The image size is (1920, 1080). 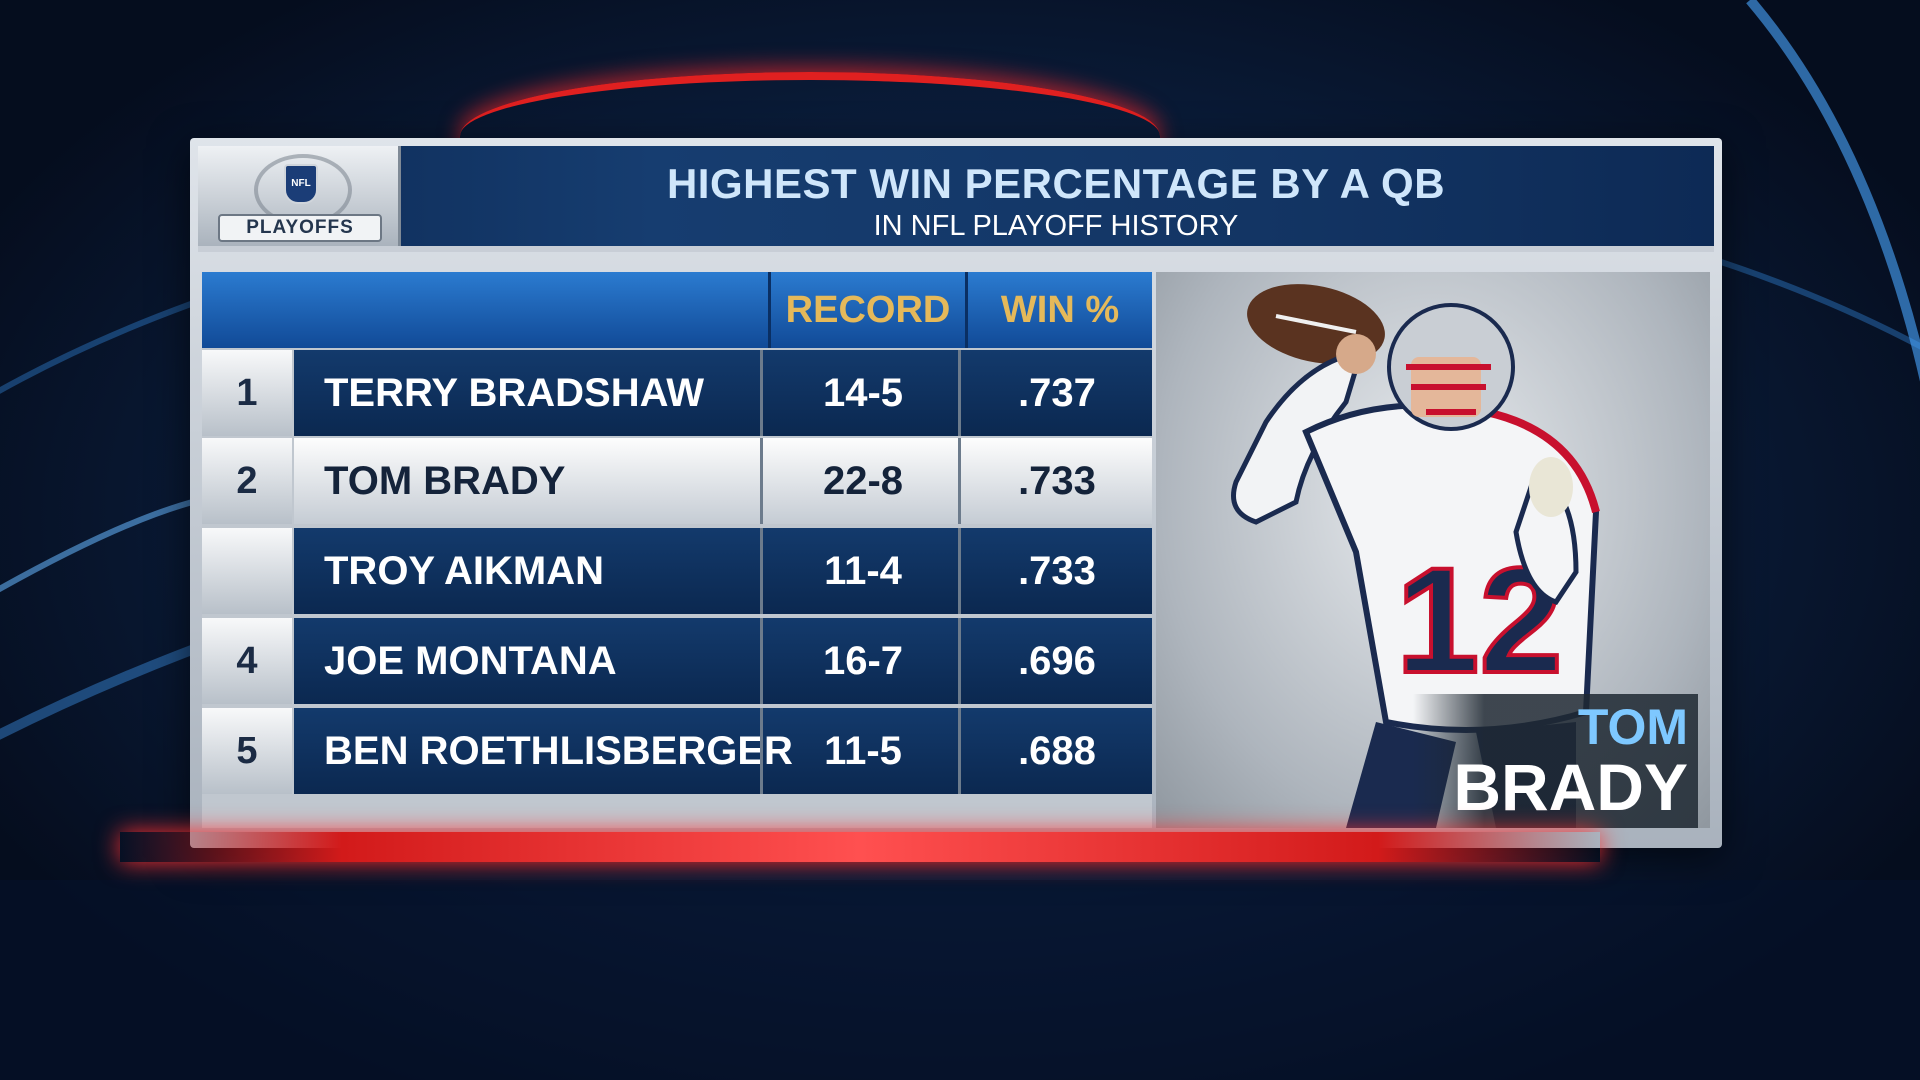 What do you see at coordinates (247, 481) in the screenshot?
I see `row-rank: 2` at bounding box center [247, 481].